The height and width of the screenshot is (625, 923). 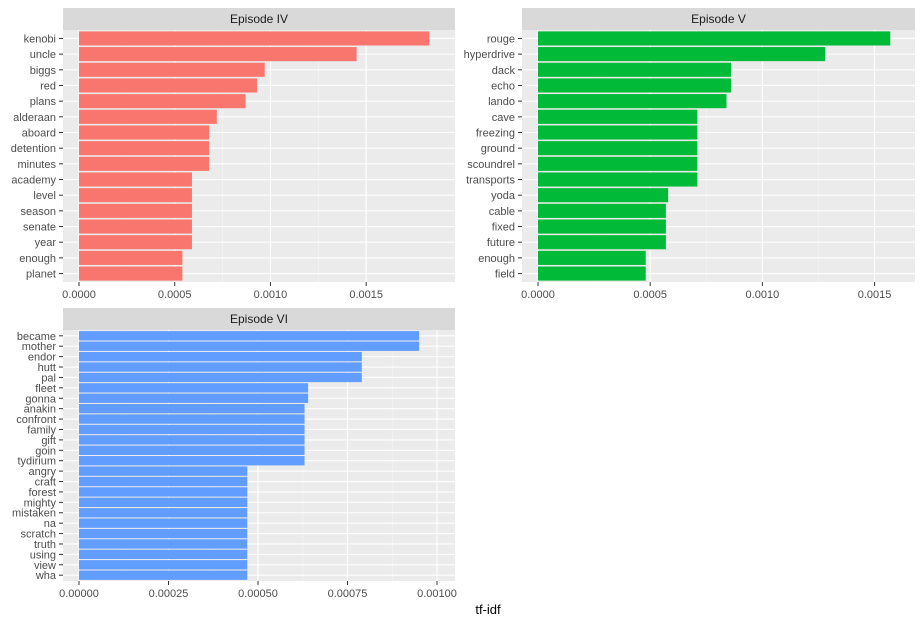 I want to click on panel-3-y-tick-label: pal, so click(x=48, y=378).